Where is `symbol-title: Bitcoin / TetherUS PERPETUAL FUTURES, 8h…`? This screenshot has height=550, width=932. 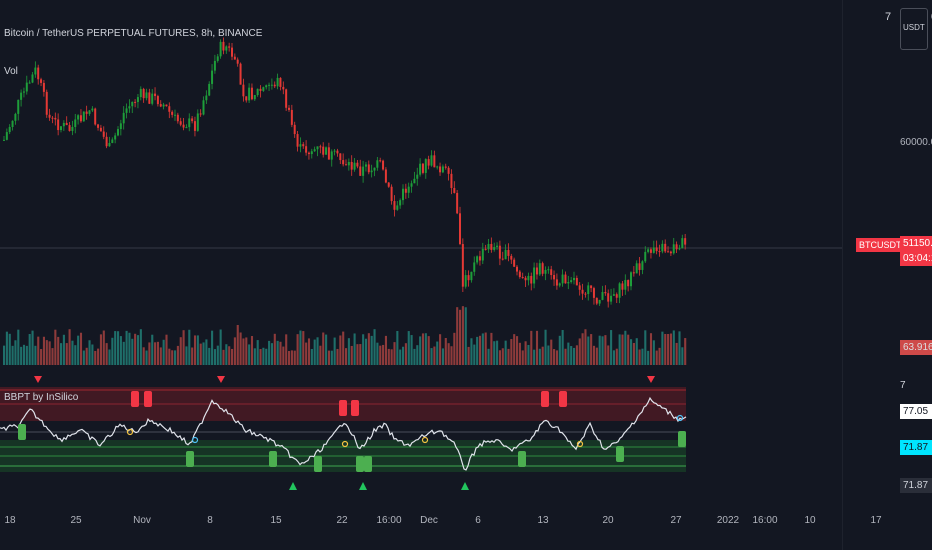 symbol-title: Bitcoin / TetherUS PERPETUAL FUTURES, 8h… is located at coordinates (133, 33).